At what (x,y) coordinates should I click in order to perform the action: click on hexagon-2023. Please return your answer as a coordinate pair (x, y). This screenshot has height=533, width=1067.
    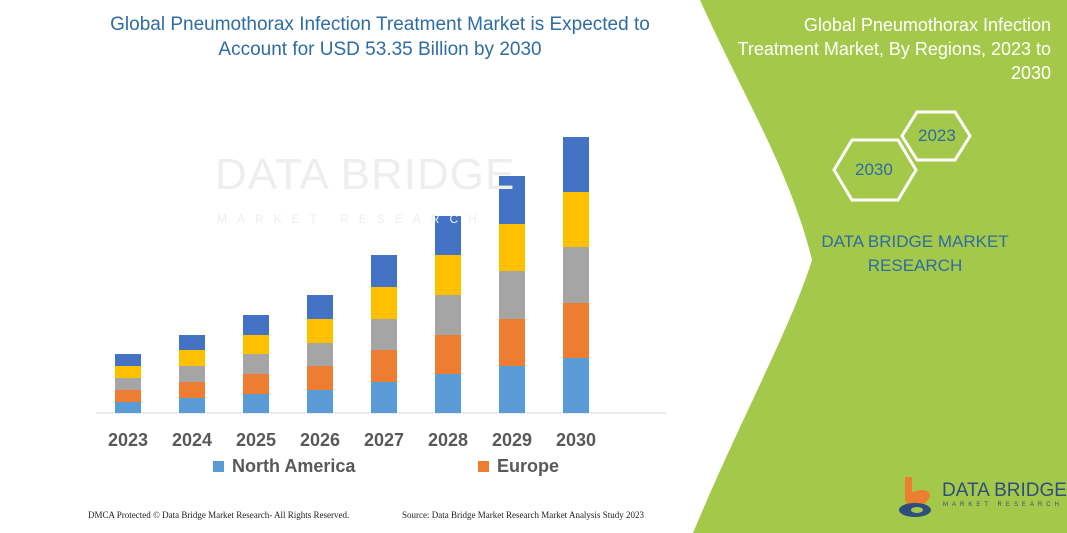
    Looking at the image, I should click on (936, 136).